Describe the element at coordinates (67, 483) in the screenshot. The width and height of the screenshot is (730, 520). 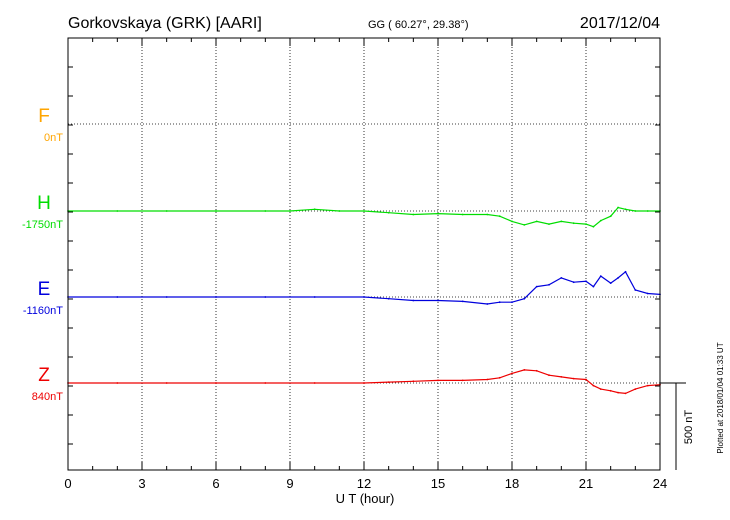
I see `x-tick-label: 0` at that location.